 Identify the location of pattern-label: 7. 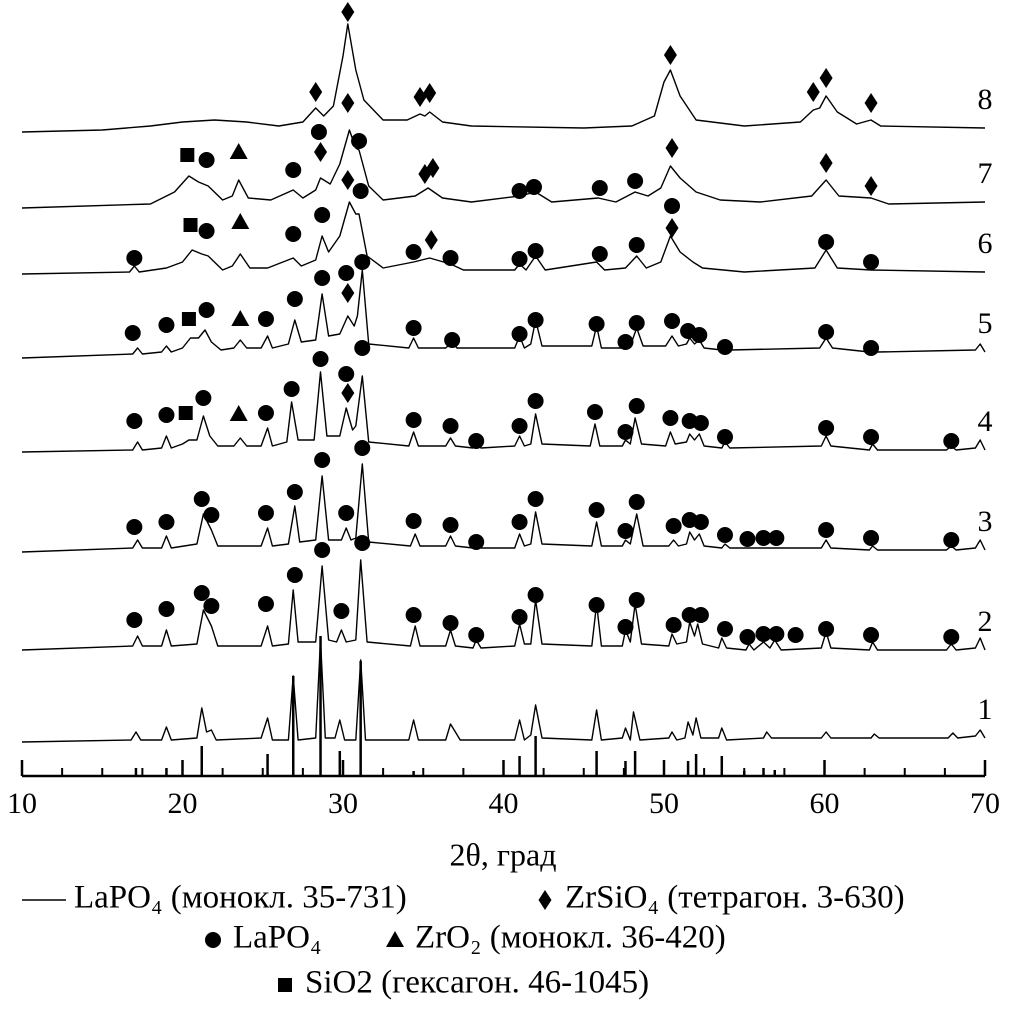
(985, 173).